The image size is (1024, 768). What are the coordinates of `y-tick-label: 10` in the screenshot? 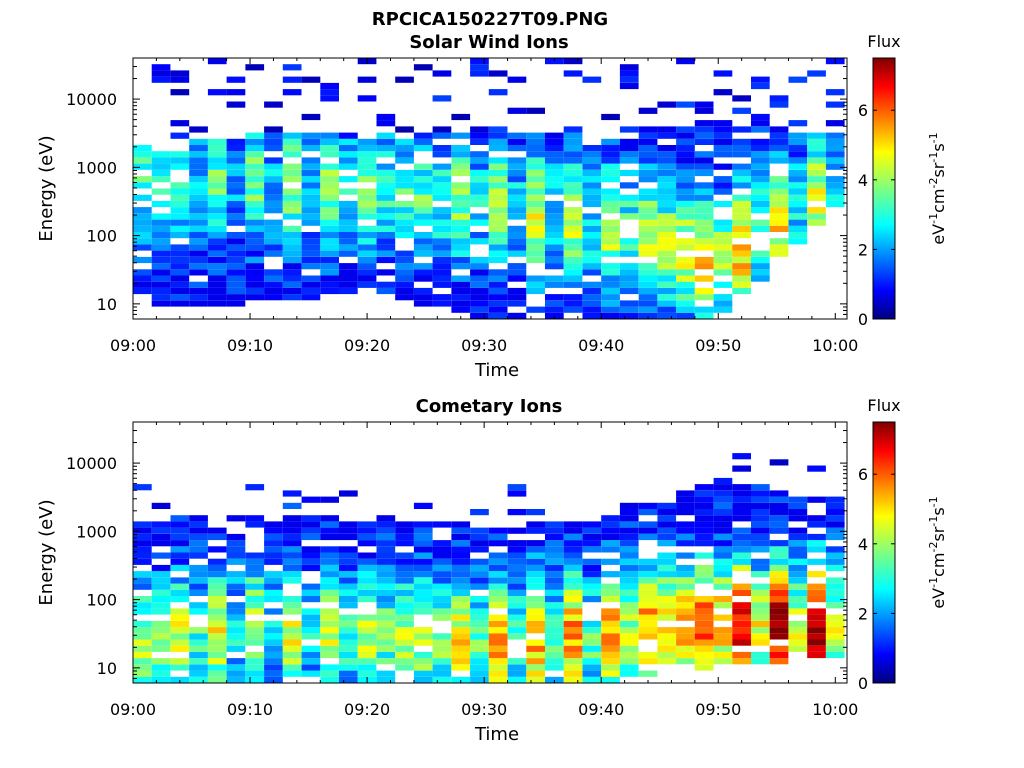 It's located at (107, 304).